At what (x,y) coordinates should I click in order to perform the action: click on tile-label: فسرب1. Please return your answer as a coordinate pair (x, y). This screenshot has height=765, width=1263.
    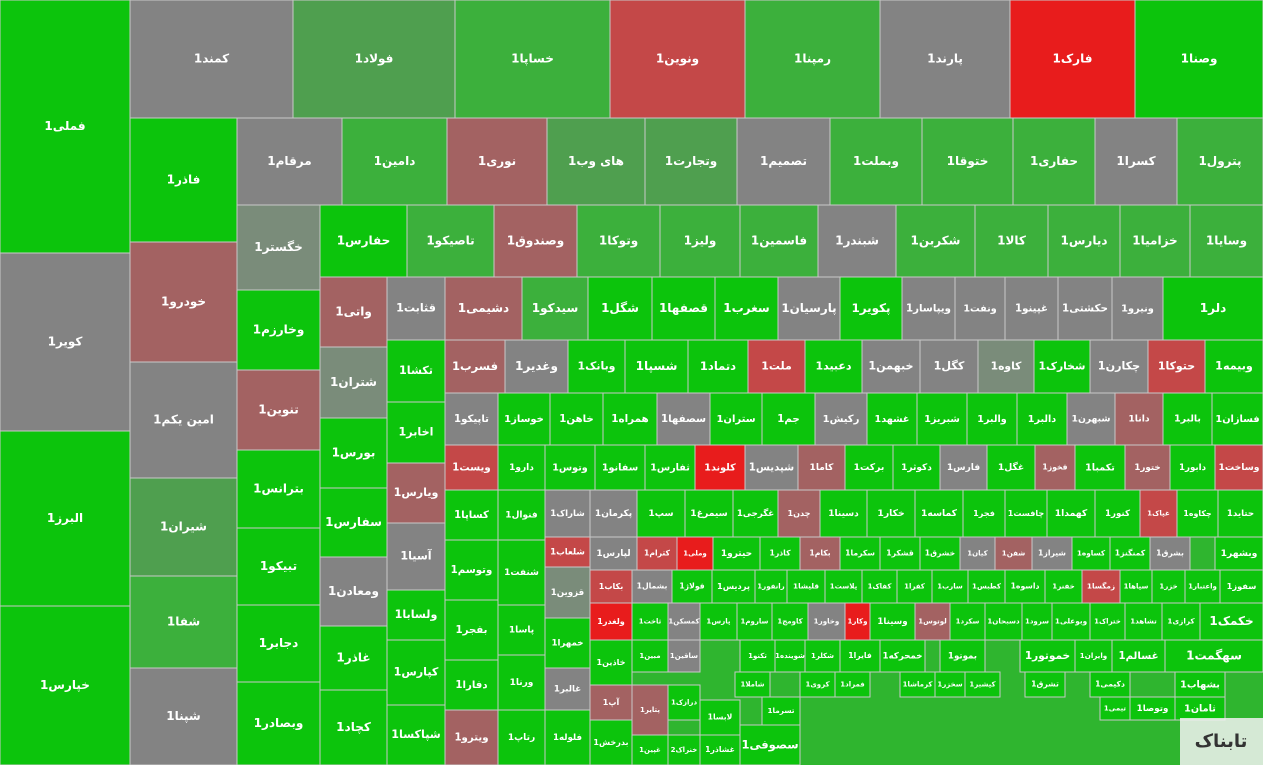
    Looking at the image, I should click on (475, 366).